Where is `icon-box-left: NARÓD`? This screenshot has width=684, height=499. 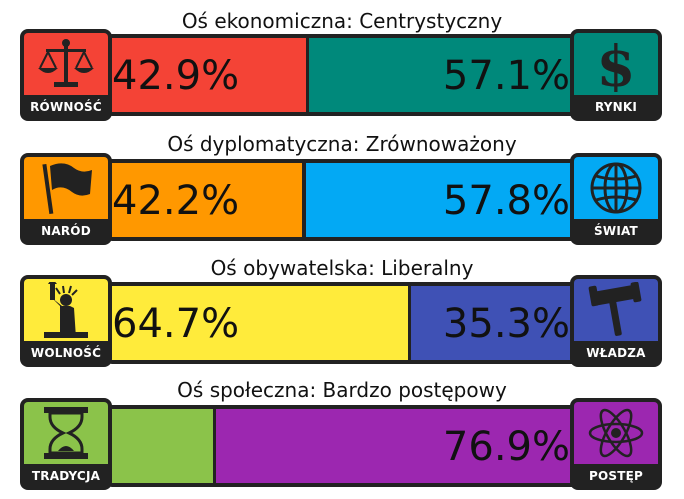
icon-box-left: NARÓD is located at coordinates (66, 199).